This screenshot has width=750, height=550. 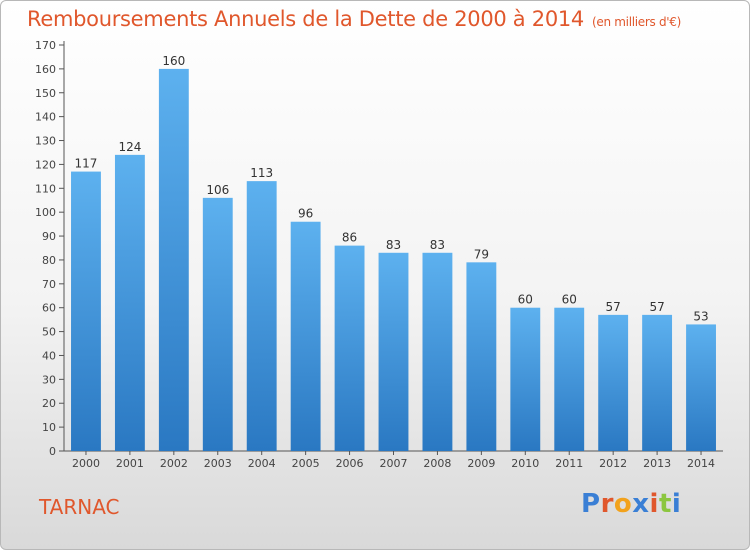 What do you see at coordinates (306, 463) in the screenshot?
I see `x-tick-label-2005: 2005` at bounding box center [306, 463].